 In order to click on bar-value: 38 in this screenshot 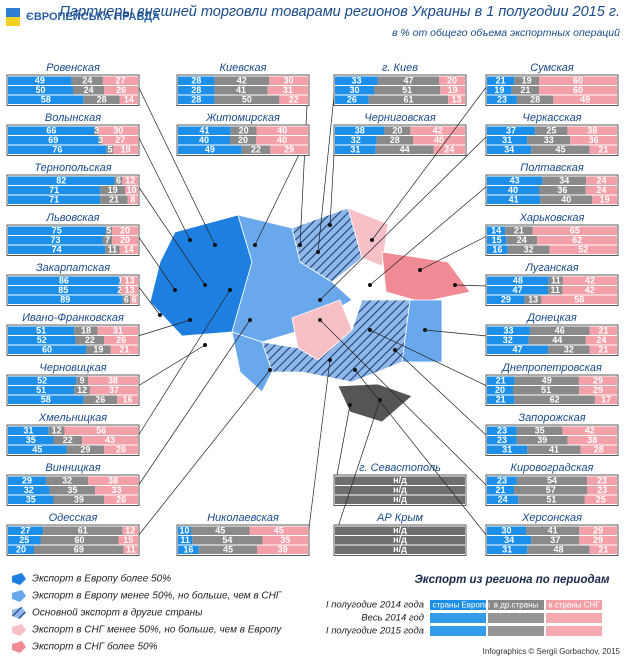, I will do `click(592, 131)`.